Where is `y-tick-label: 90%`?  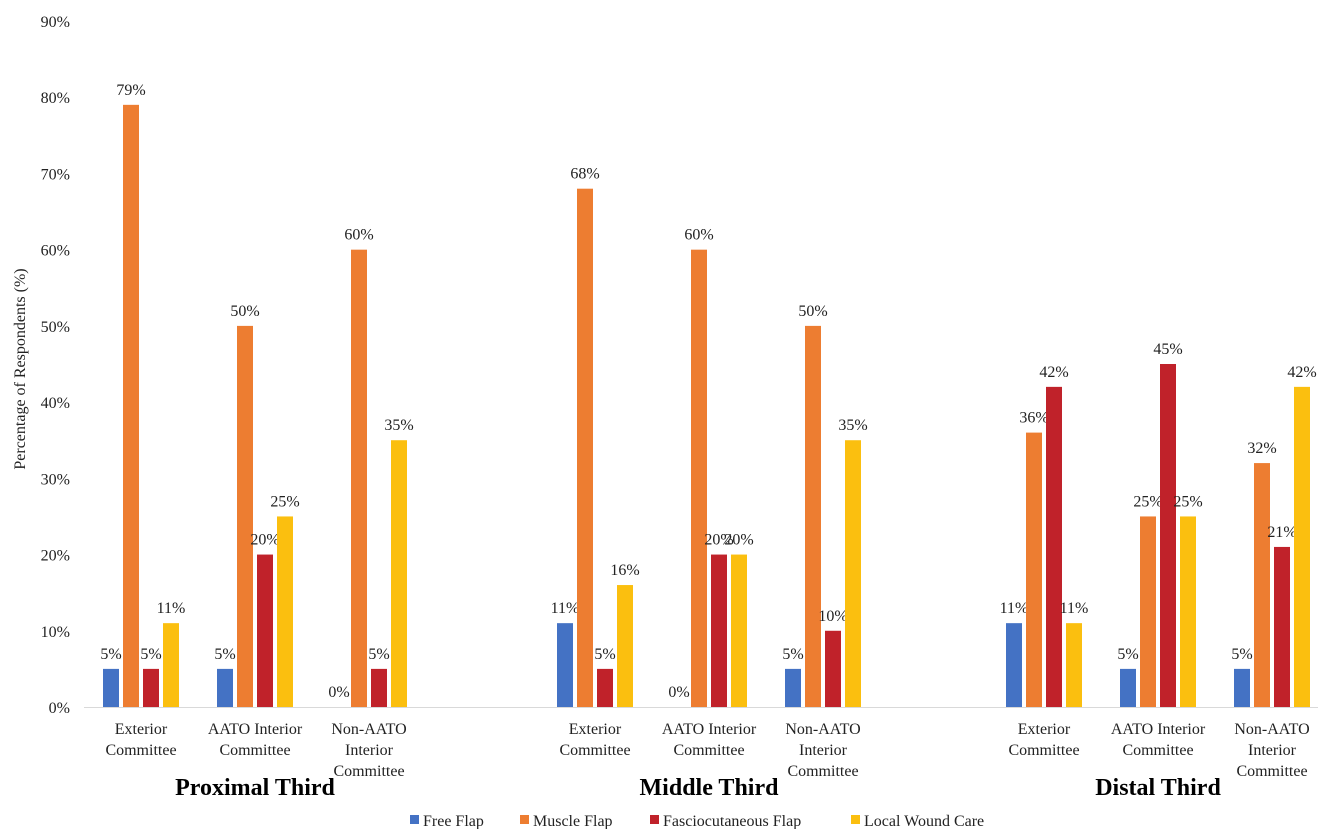
y-tick-label: 90% is located at coordinates (55, 22).